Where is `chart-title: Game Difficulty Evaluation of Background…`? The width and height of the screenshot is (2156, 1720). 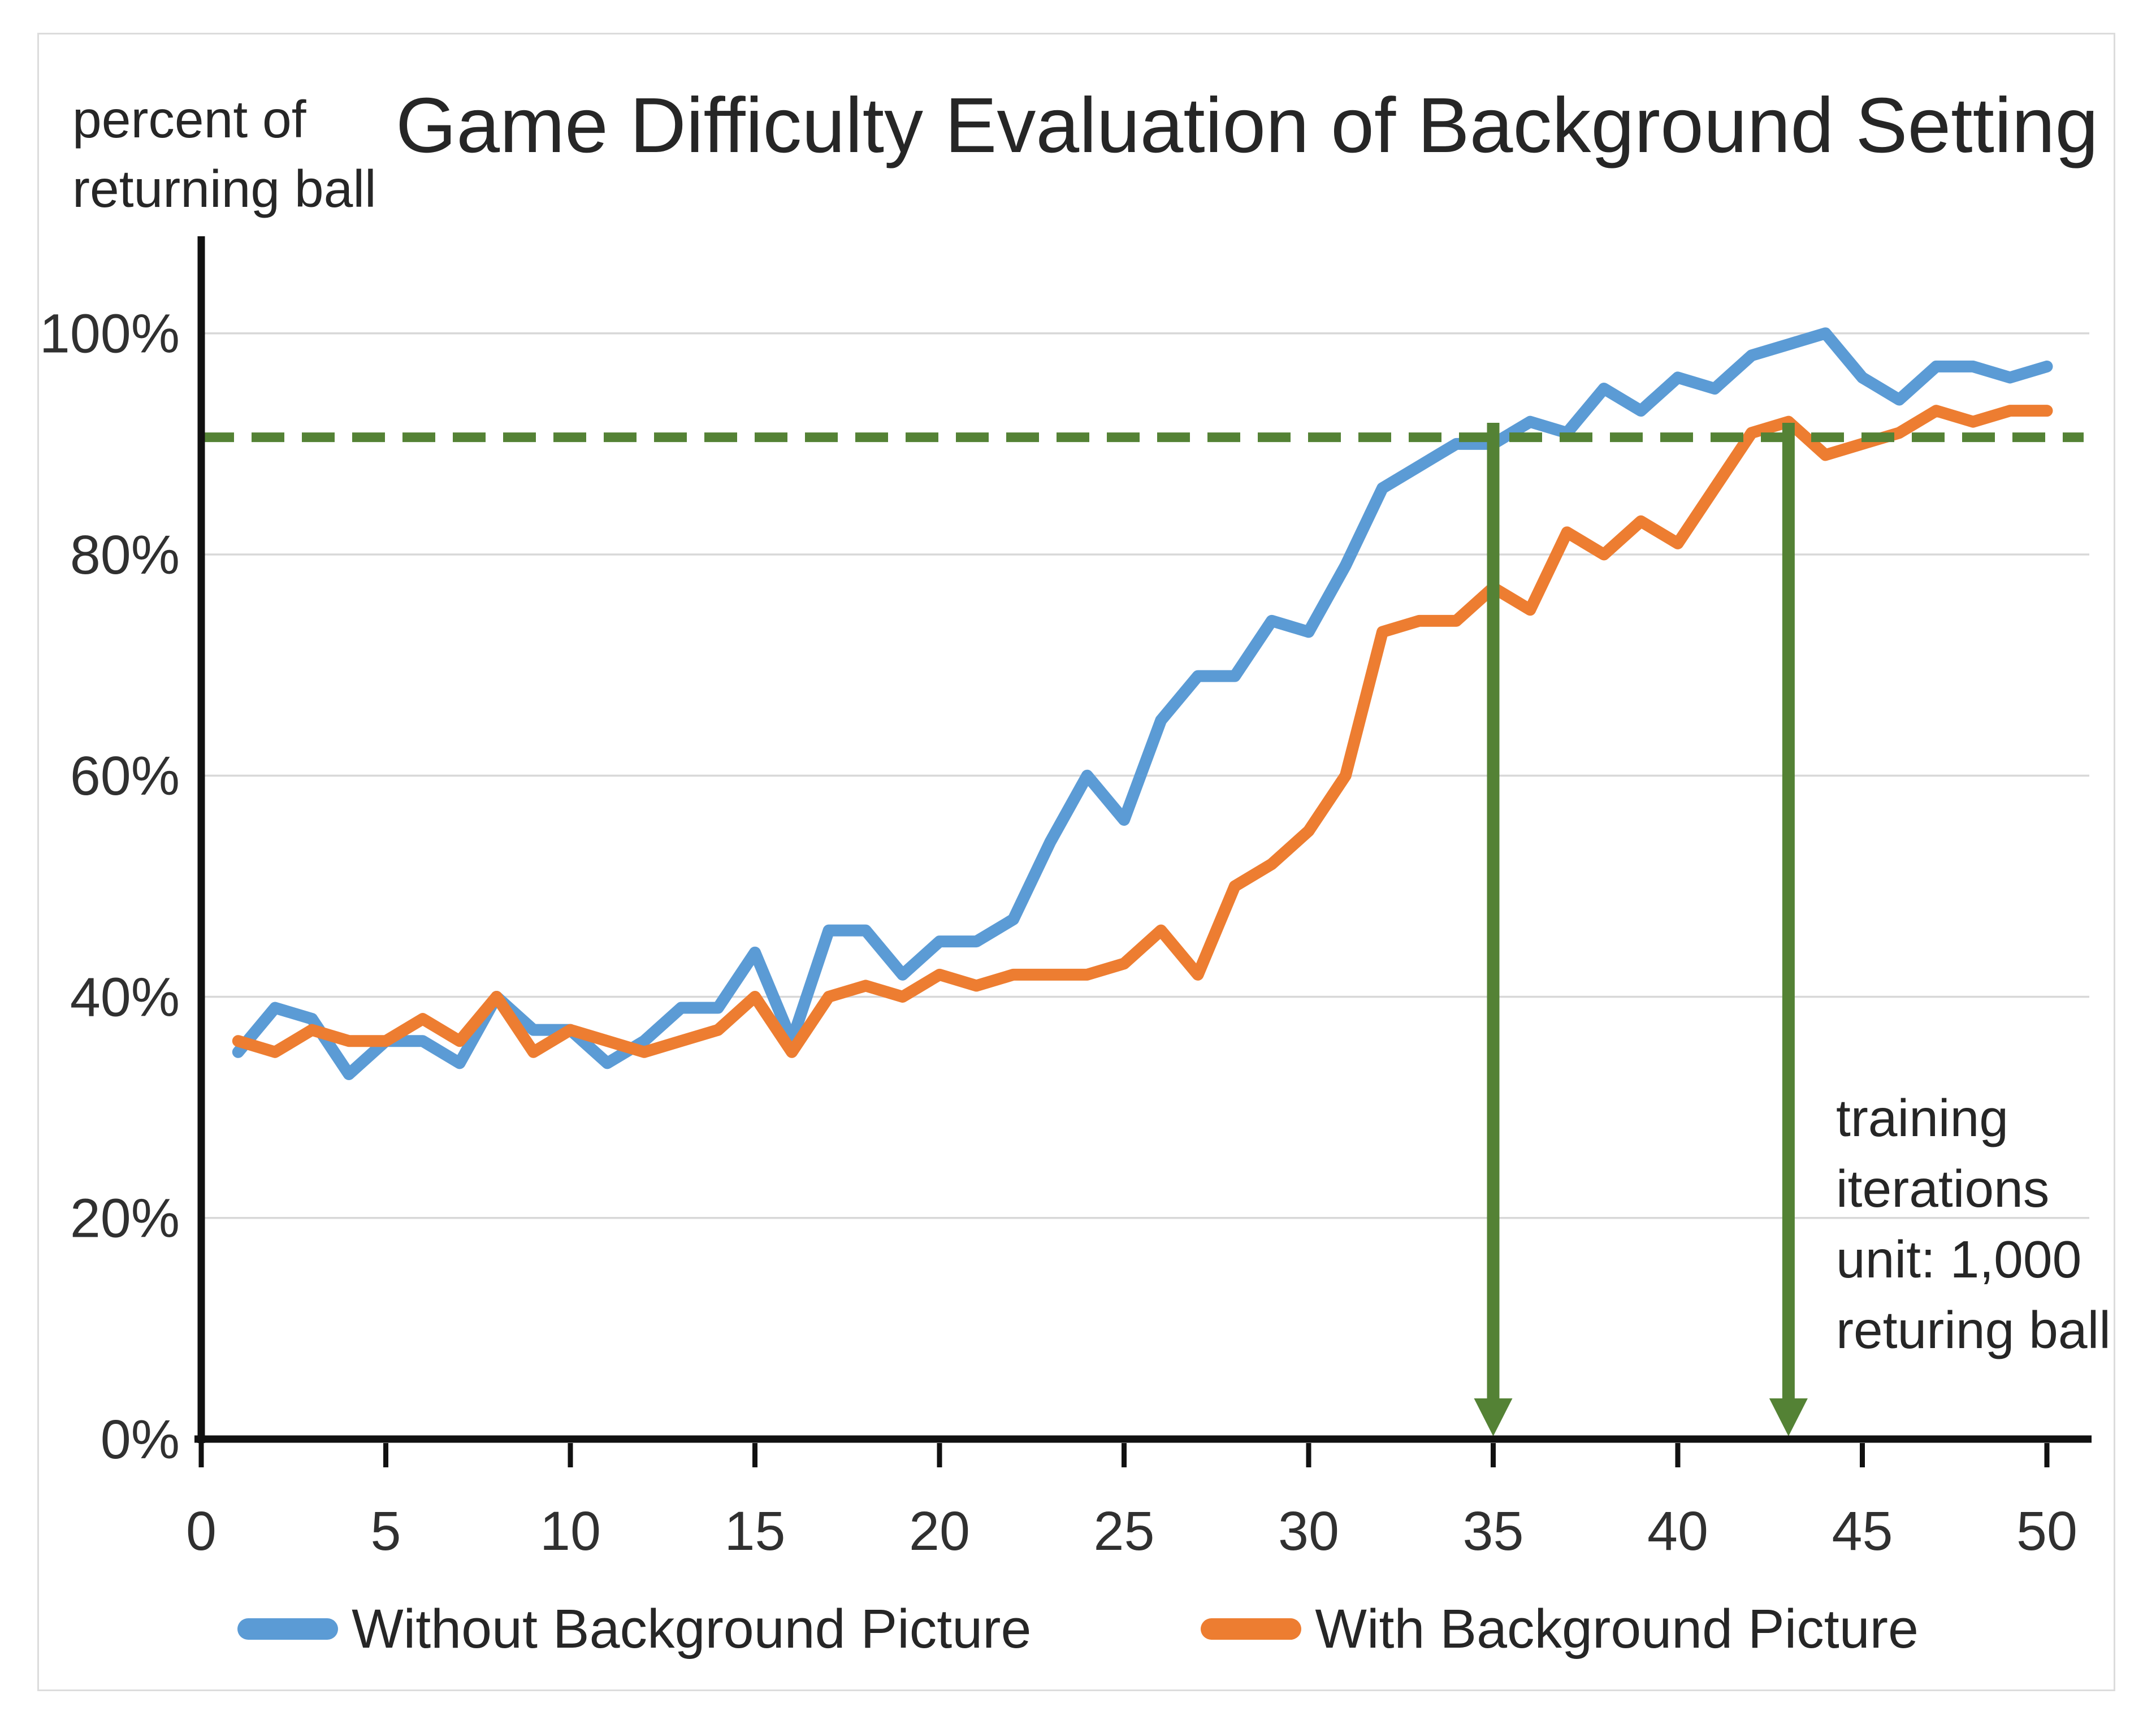
chart-title: Game Difficulty Evaluation of Background… is located at coordinates (1247, 125).